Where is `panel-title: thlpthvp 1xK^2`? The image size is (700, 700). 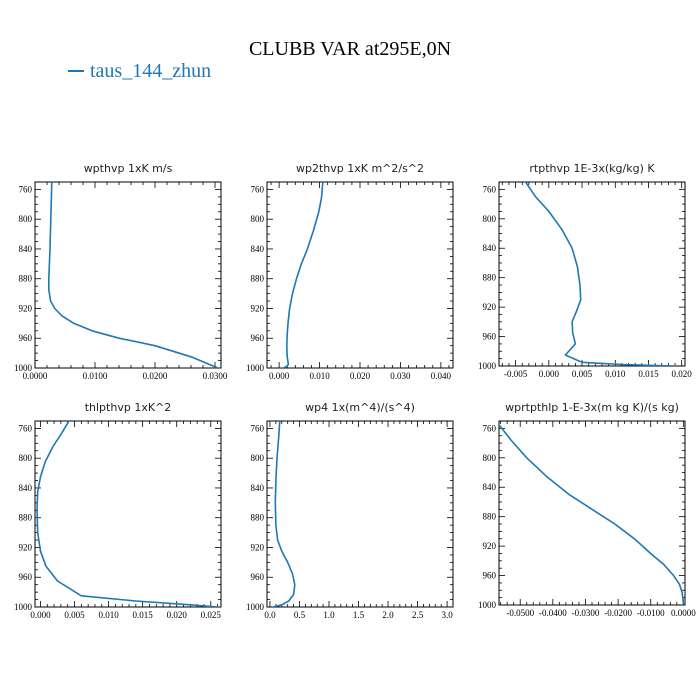 panel-title: thlpthvp 1xK^2 is located at coordinates (128, 407).